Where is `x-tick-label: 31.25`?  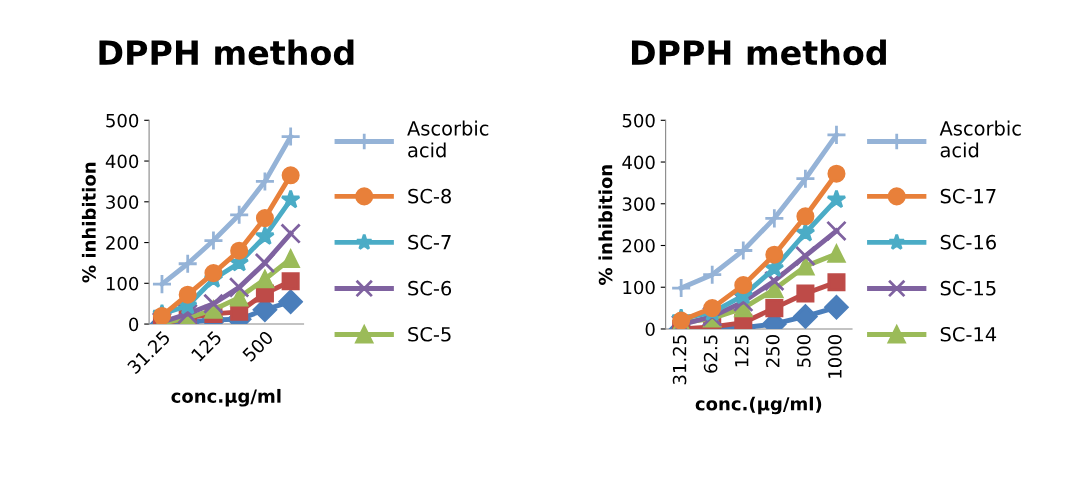 x-tick-label: 31.25 is located at coordinates (679, 360).